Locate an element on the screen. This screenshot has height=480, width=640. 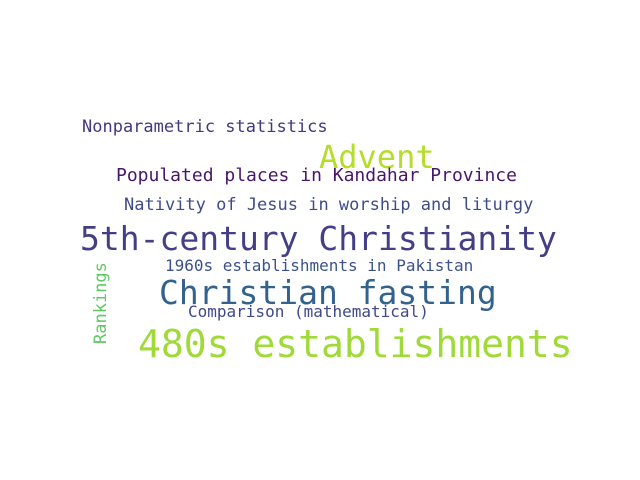
word-5th-century-christianity: 5th-century Christianity is located at coordinates (318, 238).